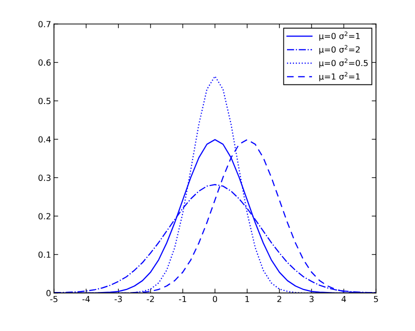 Image resolution: width=415 pixels, height=331 pixels. Describe the element at coordinates (312, 299) in the screenshot. I see `x-tick-label: 3` at that location.